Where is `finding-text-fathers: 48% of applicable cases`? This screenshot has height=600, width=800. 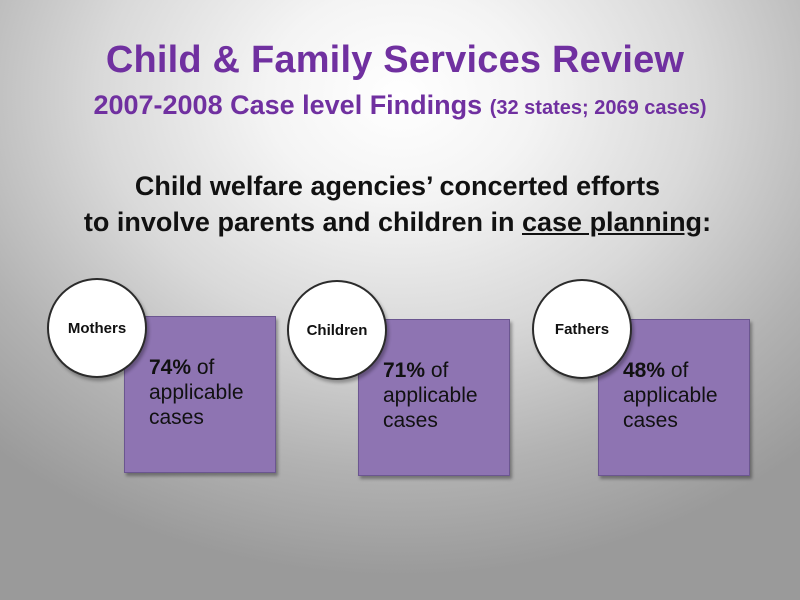 finding-text-fathers: 48% of applicable cases is located at coordinates (670, 395).